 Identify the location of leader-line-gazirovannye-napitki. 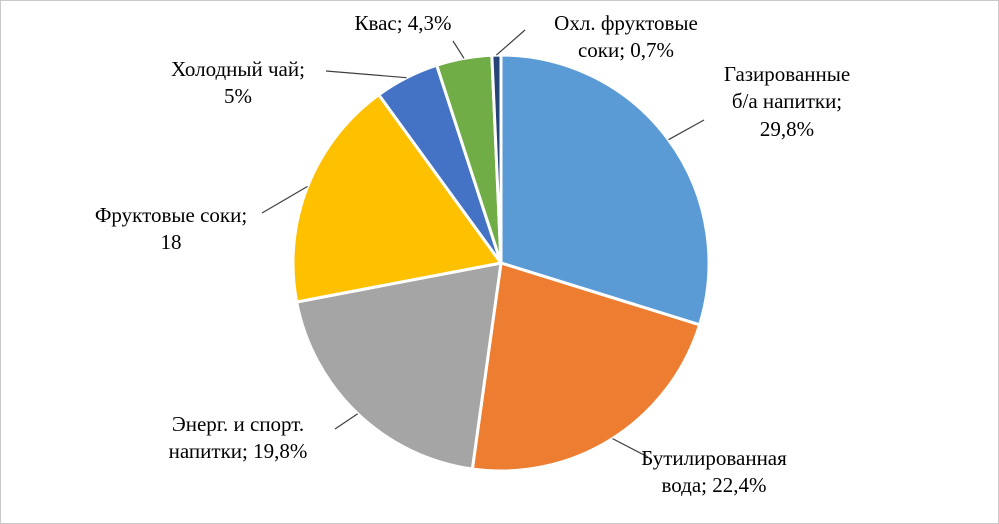
(686, 130).